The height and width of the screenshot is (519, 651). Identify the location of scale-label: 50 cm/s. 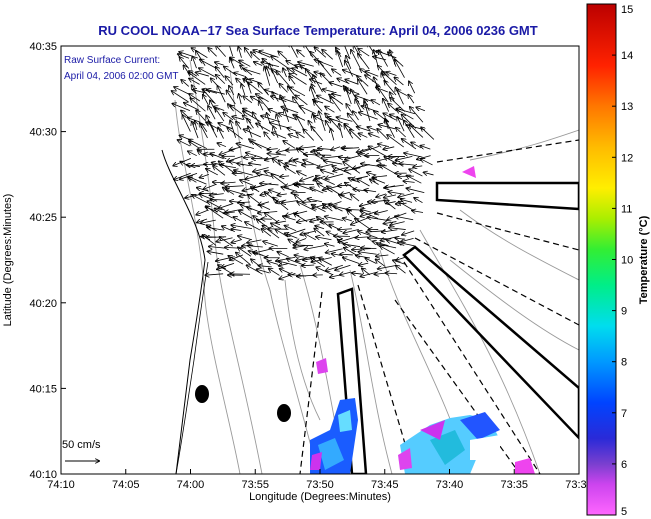
(81, 445).